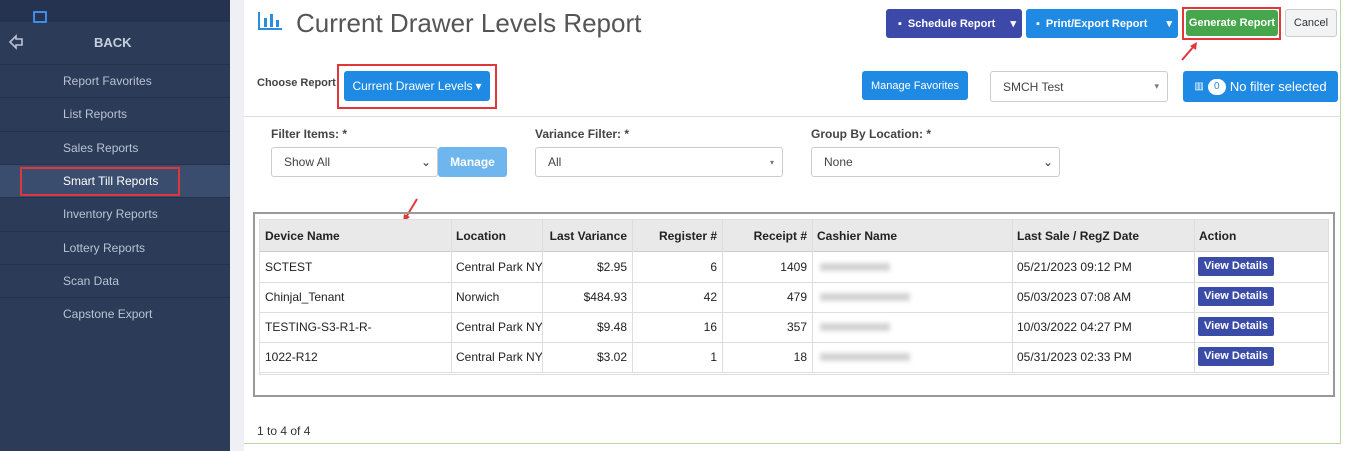  I want to click on table-cell: $9.48, so click(611, 327).